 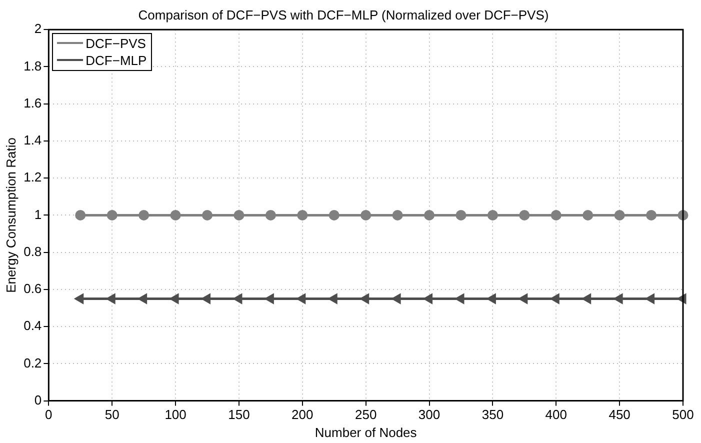 I want to click on y-tick-label: 1, so click(x=38, y=214).